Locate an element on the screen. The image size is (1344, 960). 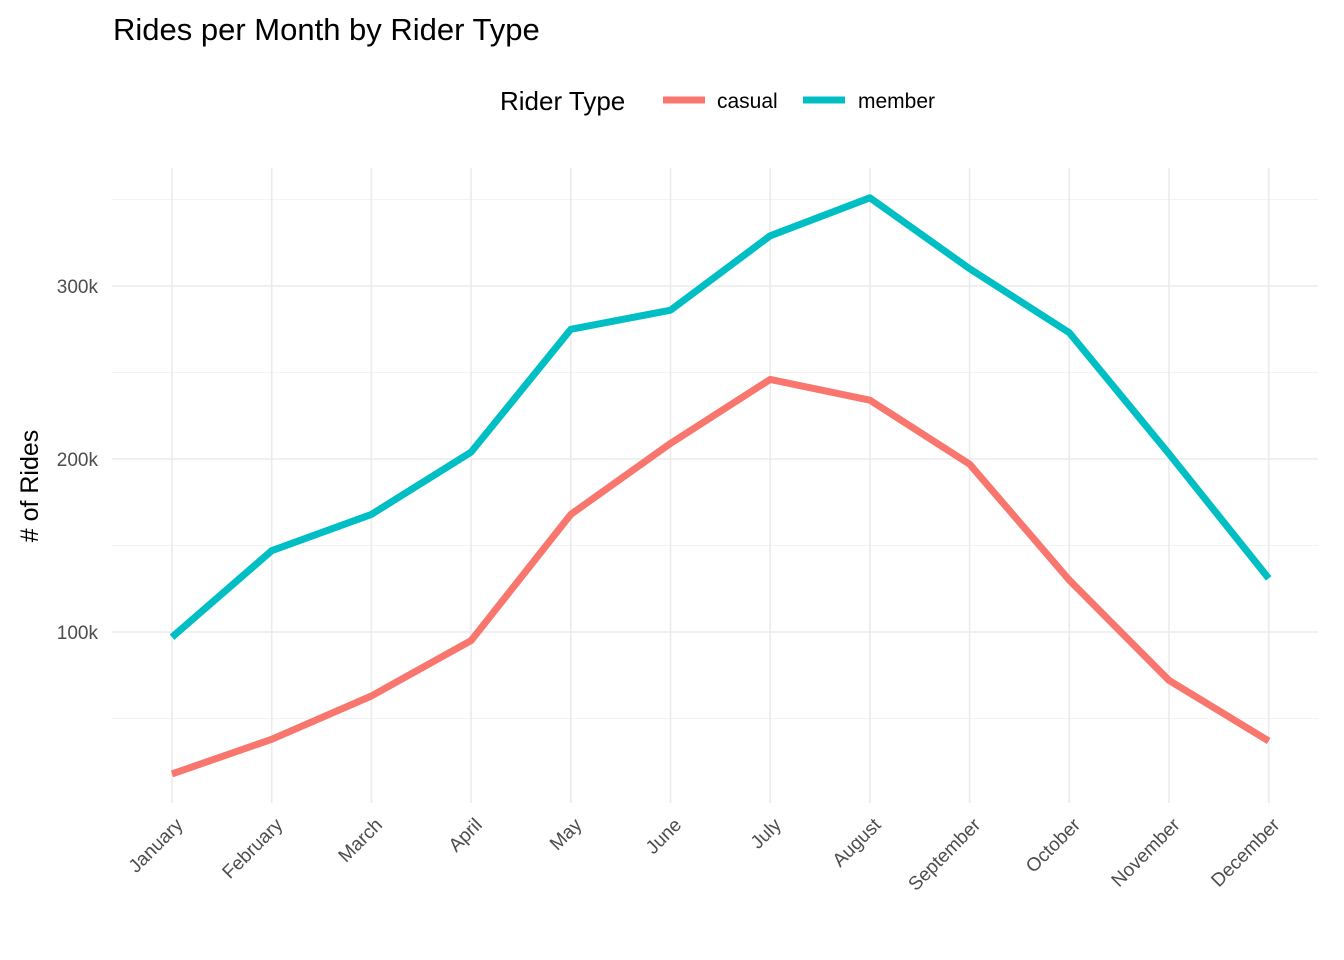
x-tick-label: December is located at coordinates (1245, 852).